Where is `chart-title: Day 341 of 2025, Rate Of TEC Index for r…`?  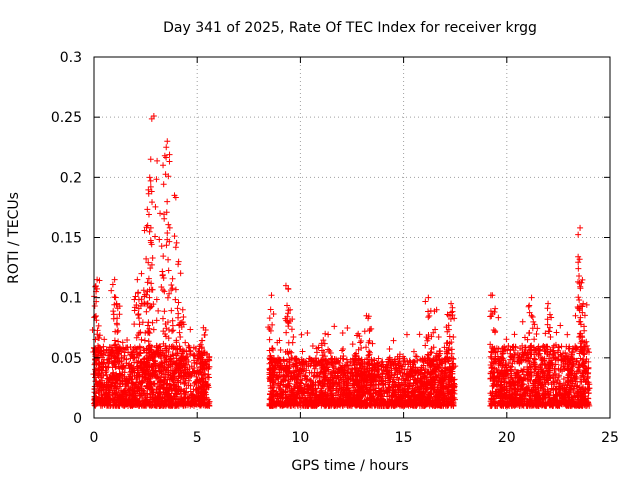
chart-title: Day 341 of 2025, Rate Of TEC Index for r… is located at coordinates (350, 28).